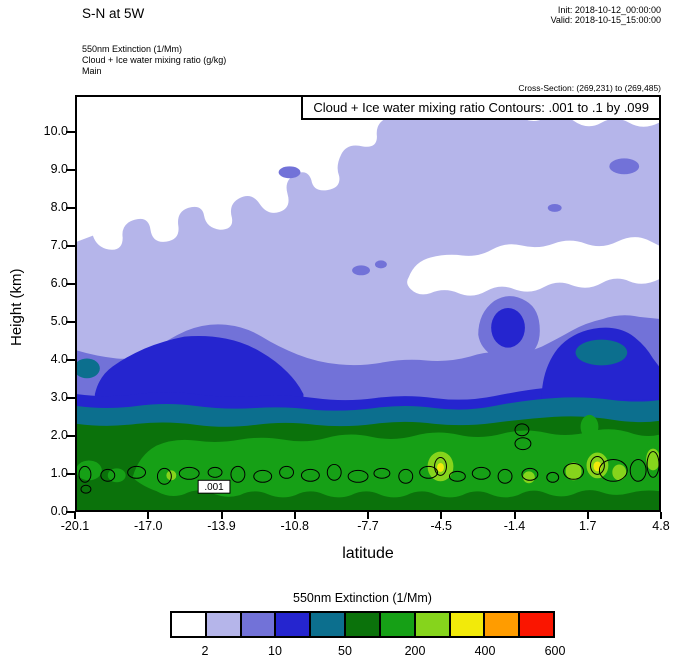 The height and width of the screenshot is (668, 674). I want to click on colorbar-tick-label: 200, so click(415, 651).